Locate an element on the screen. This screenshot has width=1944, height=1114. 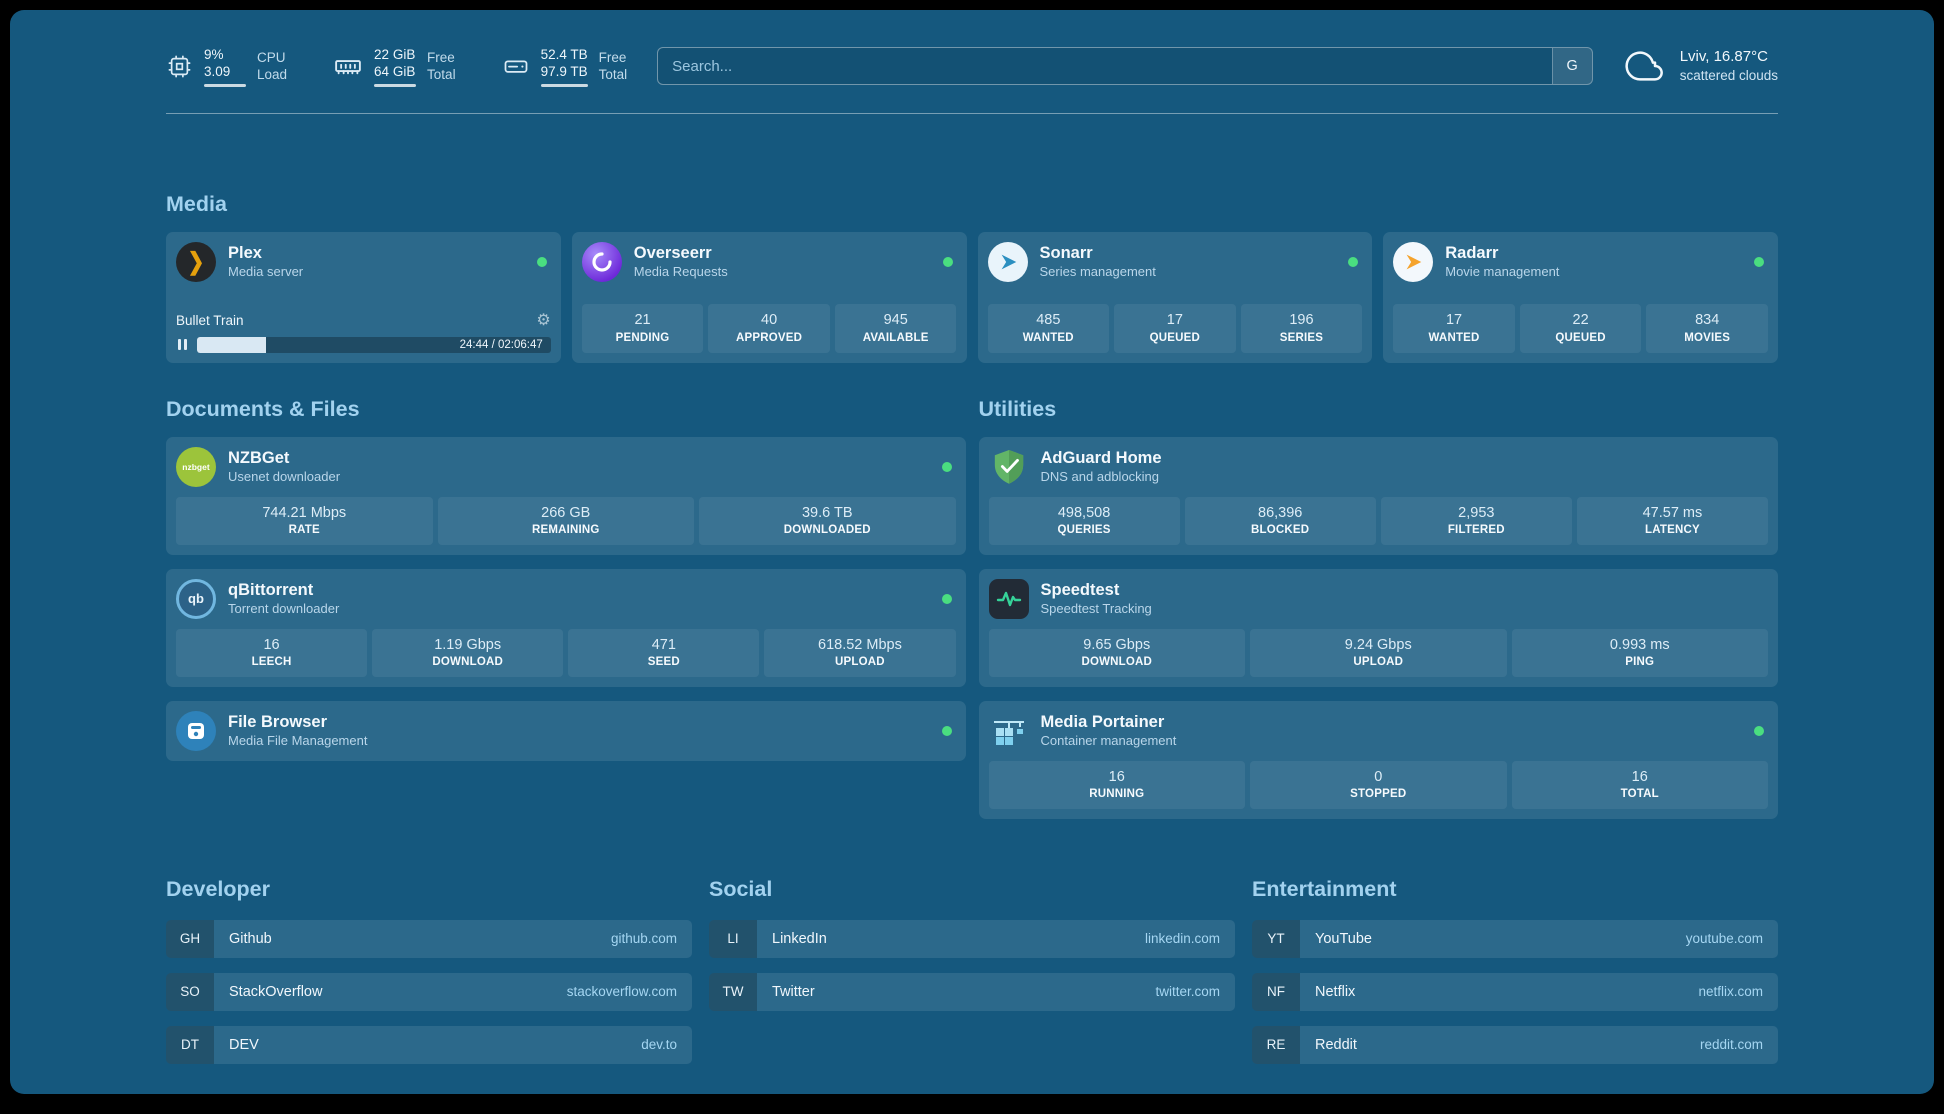
bookmark-url: dev.to is located at coordinates (659, 1045).